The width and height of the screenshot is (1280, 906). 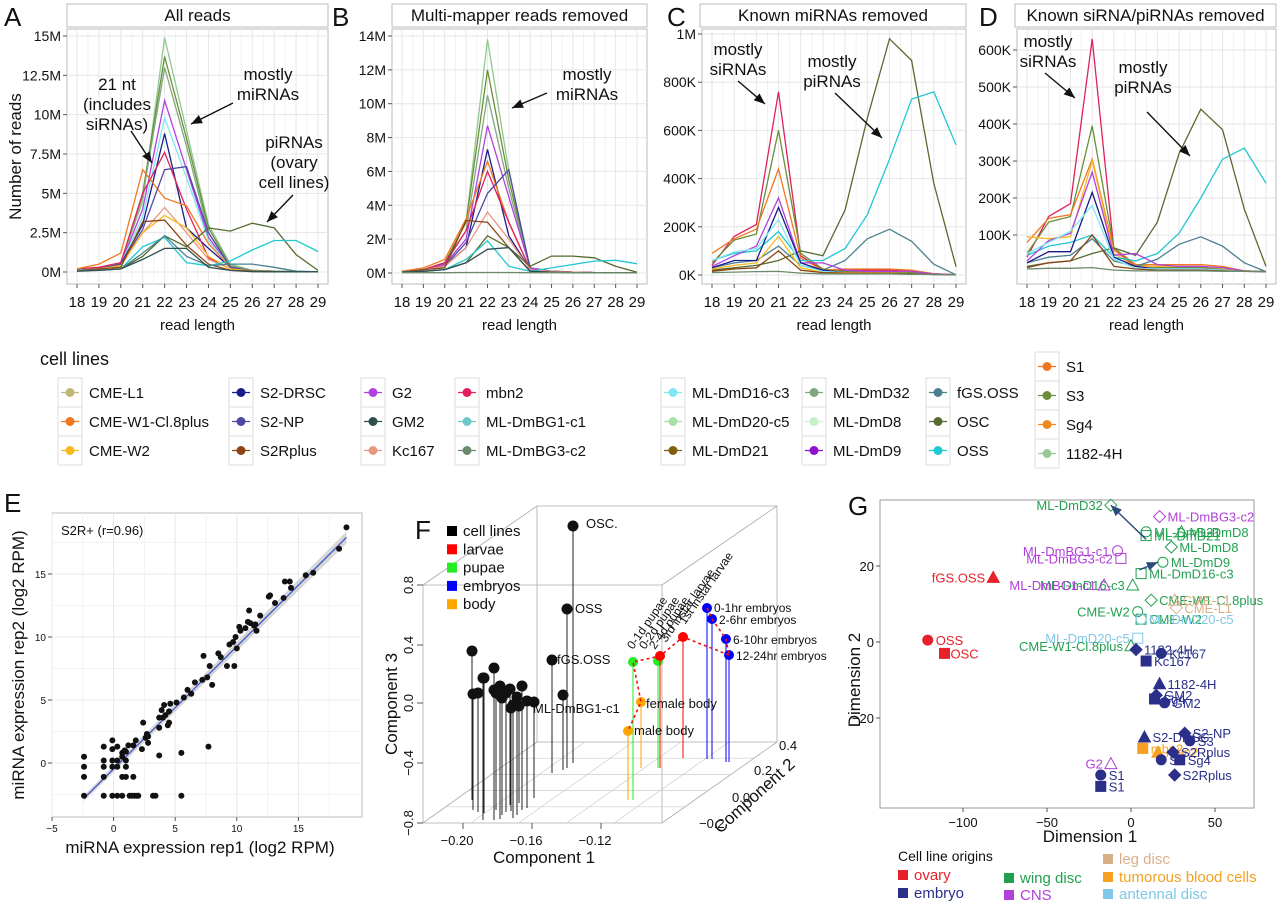 I want to click on panel-title: All reads, so click(x=197, y=15).